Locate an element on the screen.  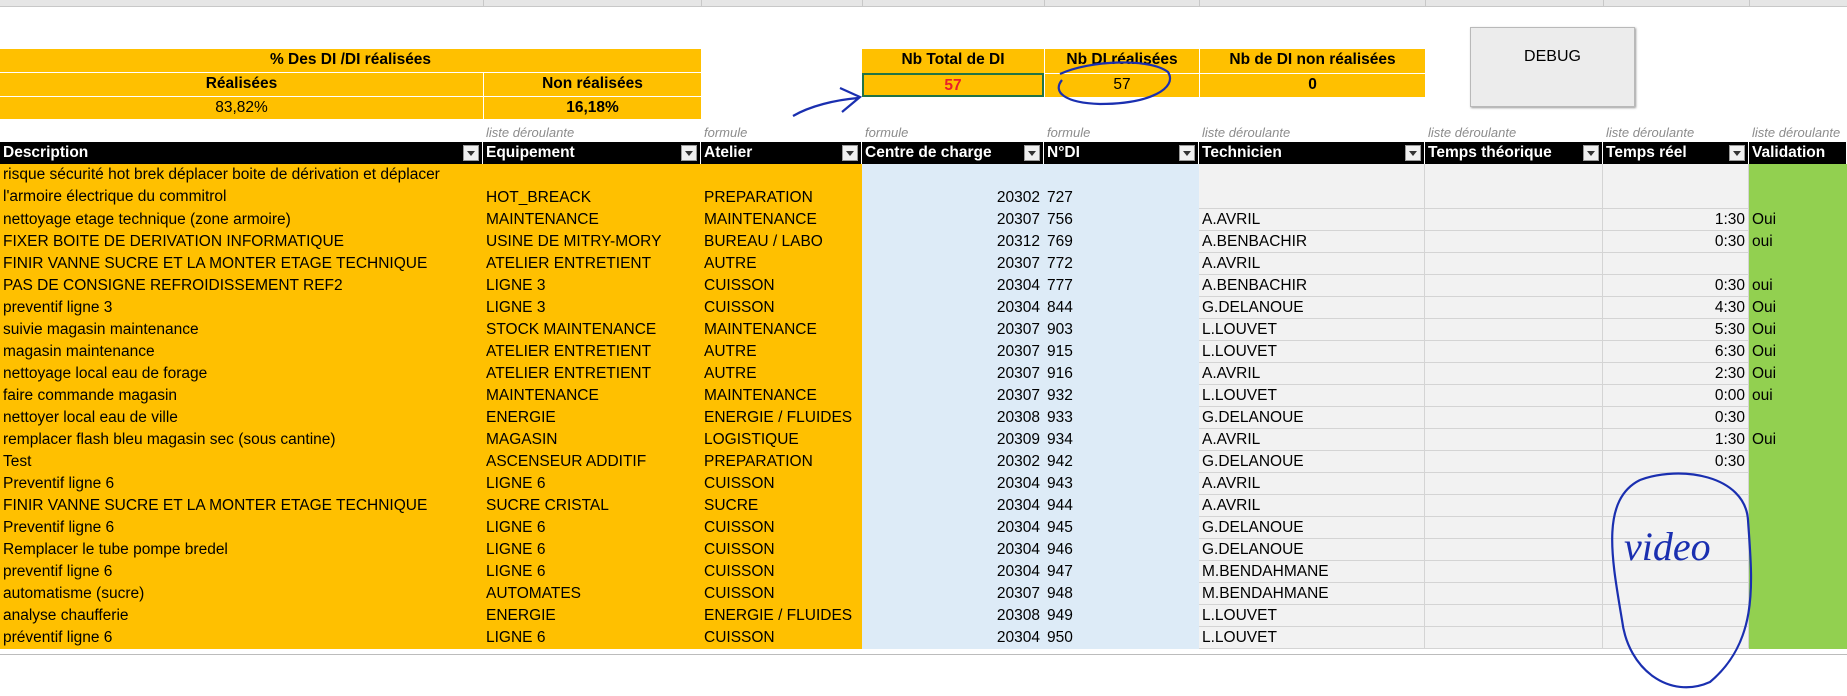
table-cell: magasin maintenance is located at coordinates (241, 352).